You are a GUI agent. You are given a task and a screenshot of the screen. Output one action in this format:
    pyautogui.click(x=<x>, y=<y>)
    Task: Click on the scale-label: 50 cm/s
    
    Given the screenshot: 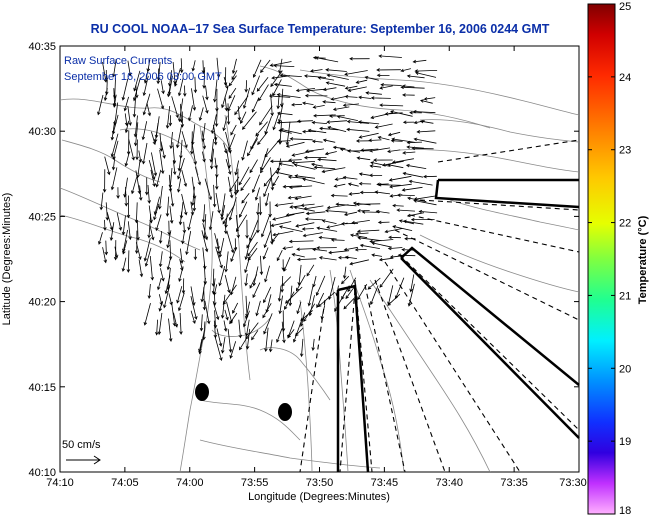 What is the action you would take?
    pyautogui.click(x=81, y=445)
    